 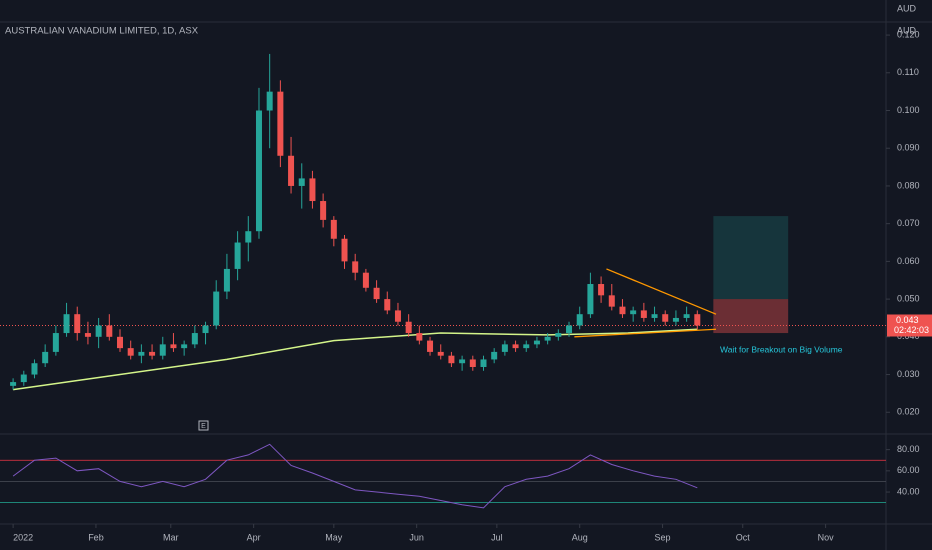 What do you see at coordinates (171, 537) in the screenshot?
I see `x-tick-label: Mar` at bounding box center [171, 537].